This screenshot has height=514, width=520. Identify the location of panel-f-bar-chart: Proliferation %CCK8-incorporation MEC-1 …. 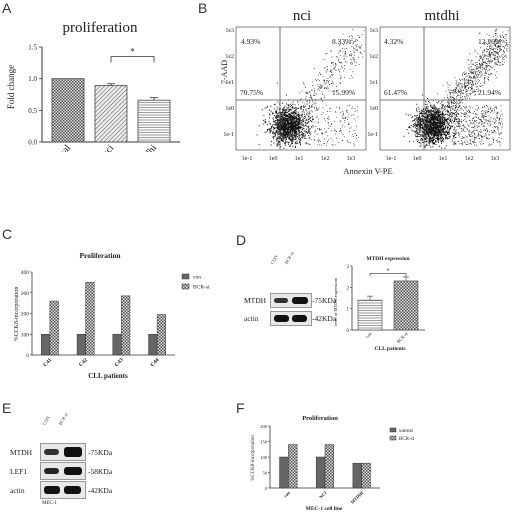
(333, 463).